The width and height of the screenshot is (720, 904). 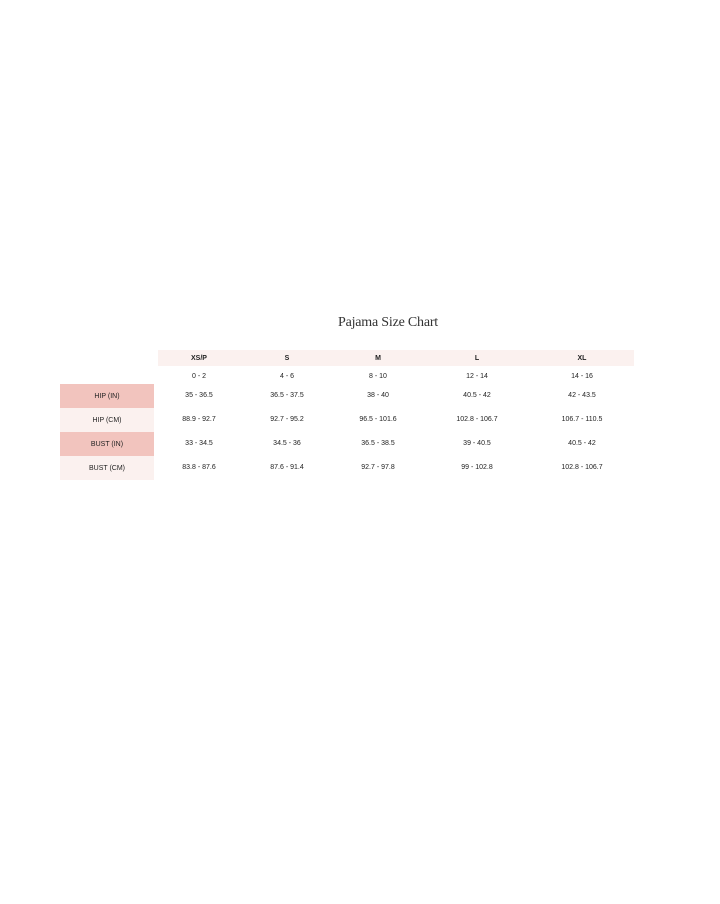 What do you see at coordinates (199, 419) in the screenshot?
I see `measurement-cell: 88.9 - 92.7` at bounding box center [199, 419].